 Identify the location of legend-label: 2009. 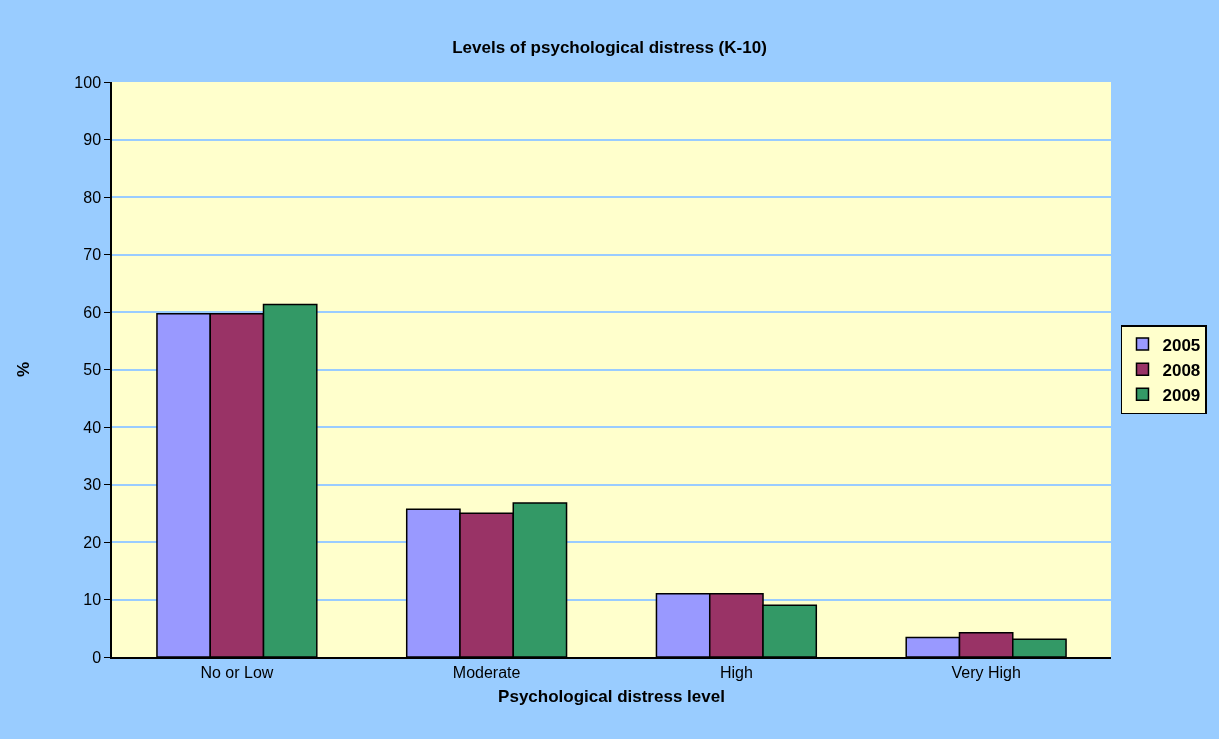
(1181, 395).